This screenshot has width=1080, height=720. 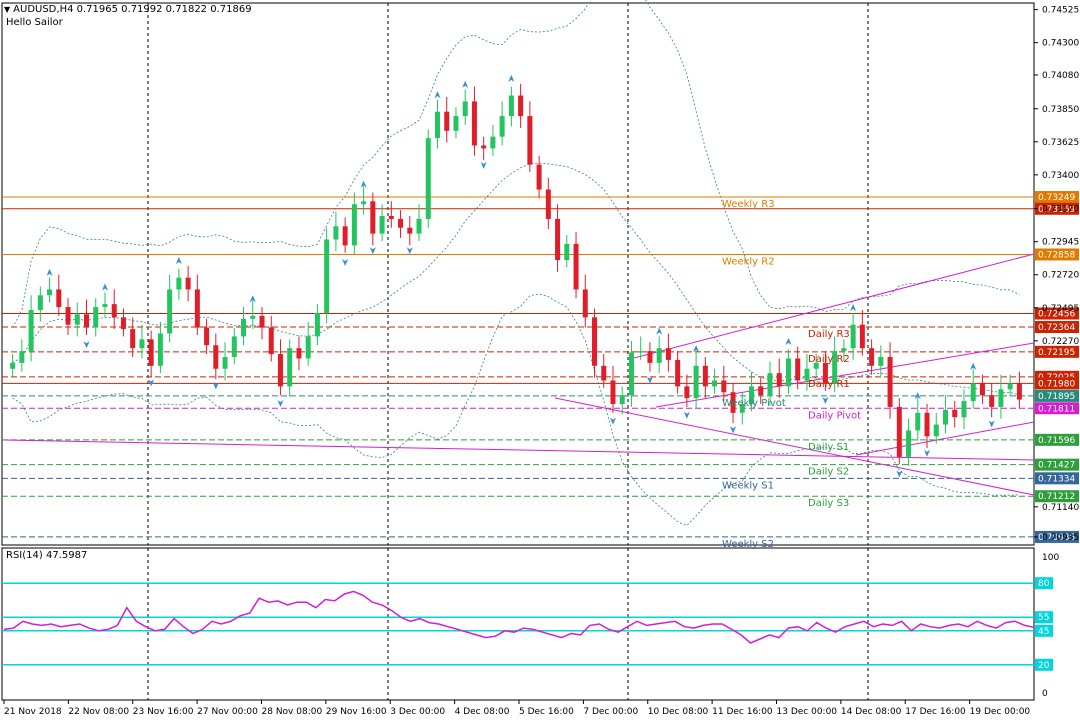 What do you see at coordinates (935, 712) in the screenshot?
I see `x-tick-label: 17 Dec 16:00` at bounding box center [935, 712].